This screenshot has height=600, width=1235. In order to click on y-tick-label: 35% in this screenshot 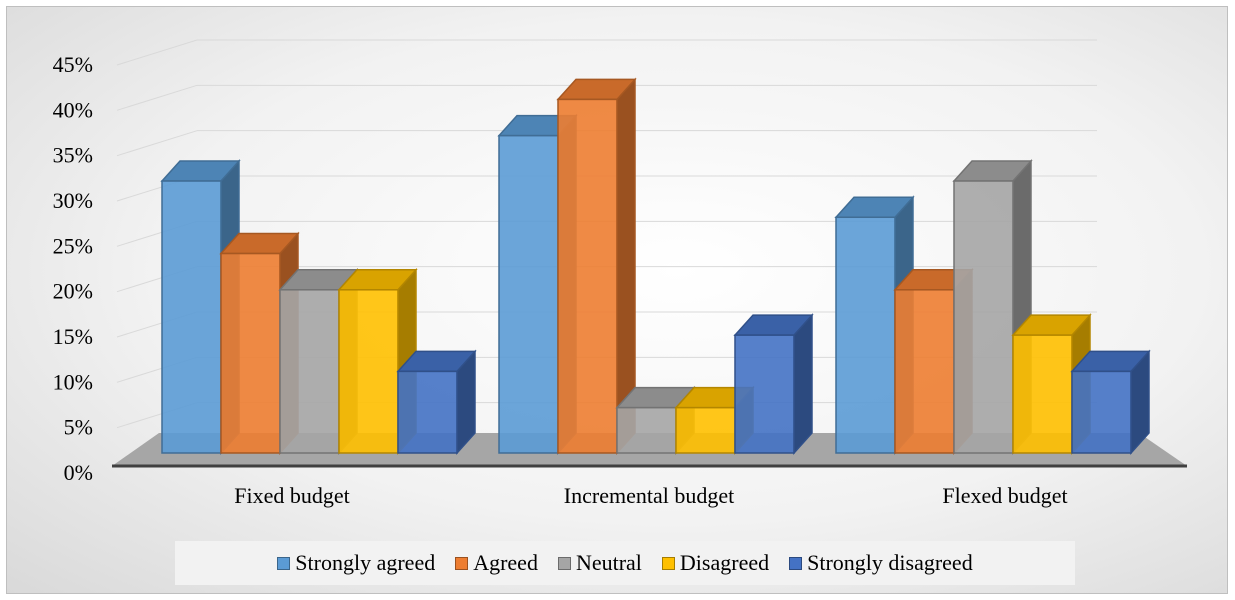, I will do `click(73, 155)`.